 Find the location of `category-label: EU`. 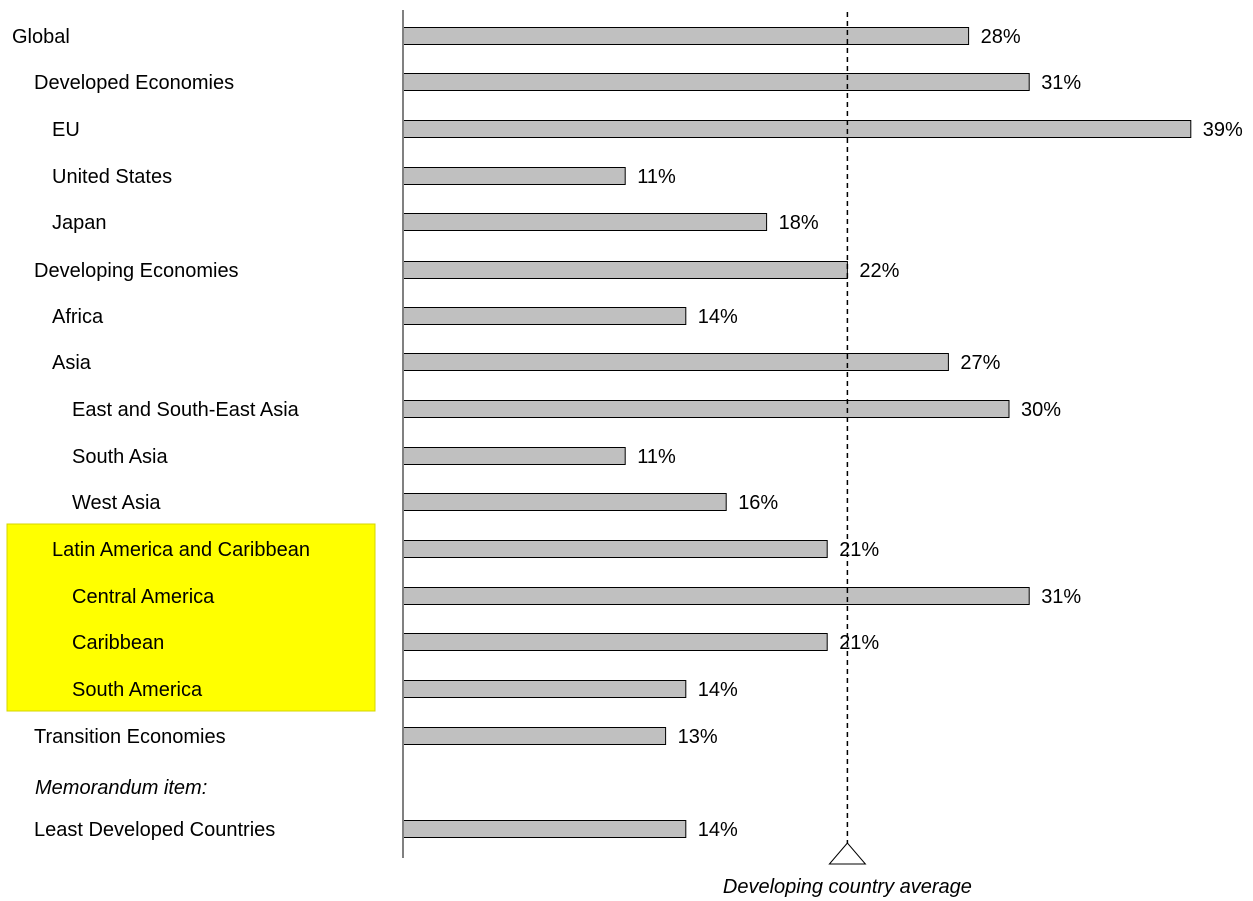

category-label: EU is located at coordinates (66, 130).